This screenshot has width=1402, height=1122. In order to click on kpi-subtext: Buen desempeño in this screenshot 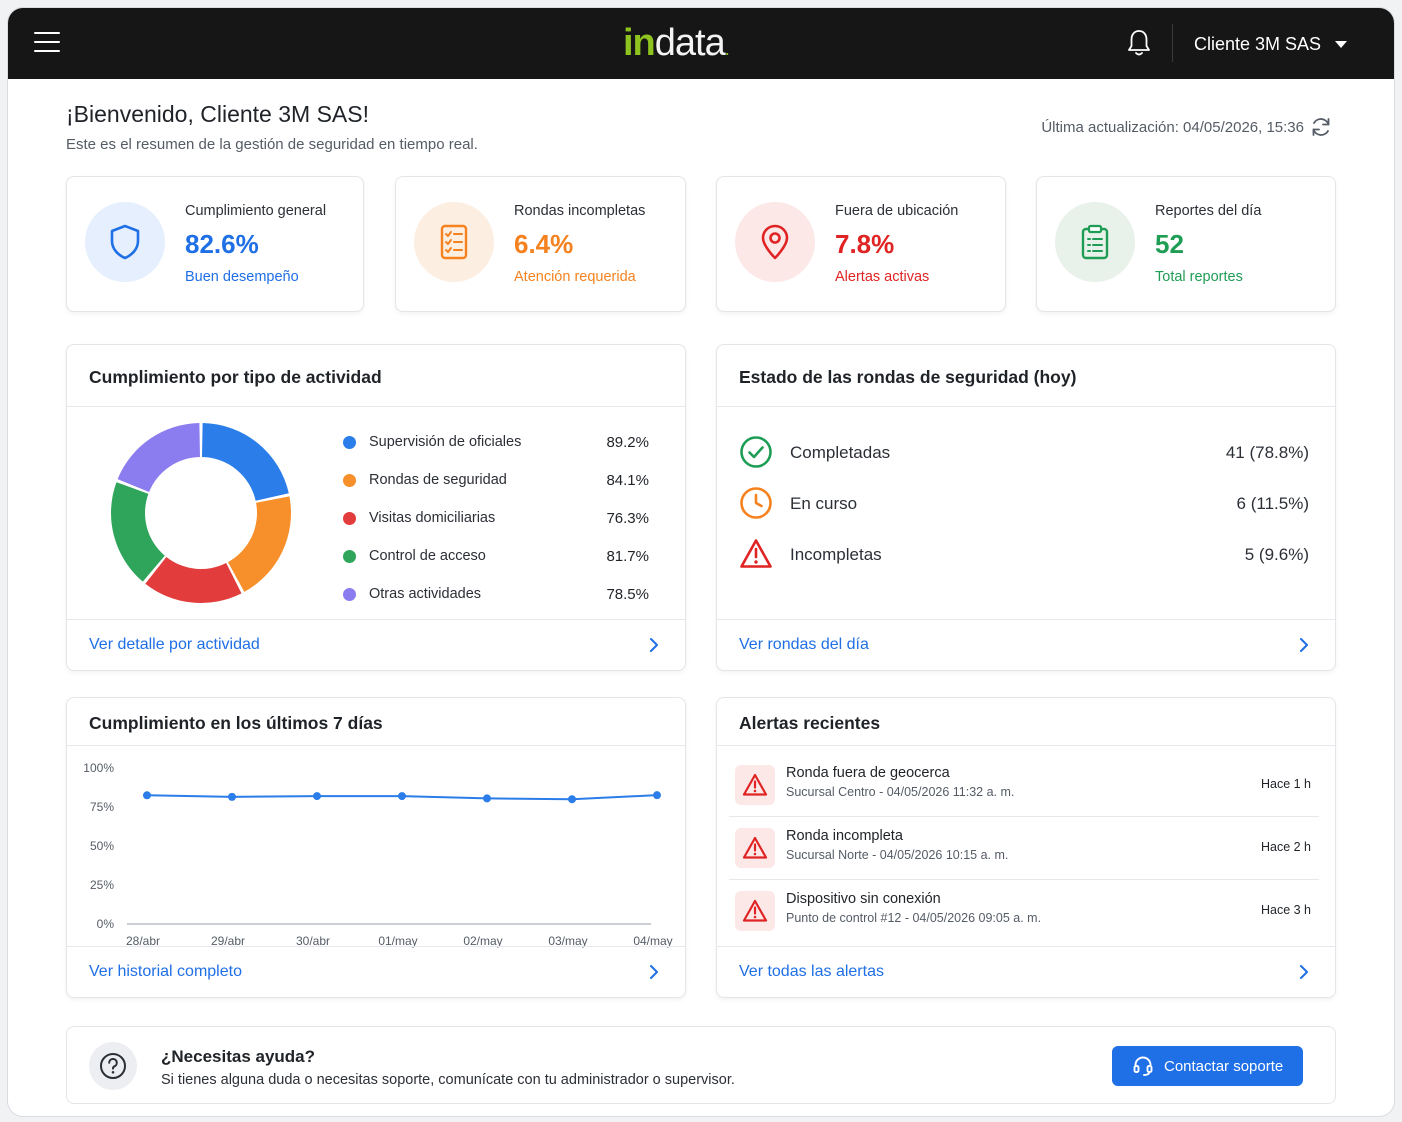, I will do `click(242, 277)`.